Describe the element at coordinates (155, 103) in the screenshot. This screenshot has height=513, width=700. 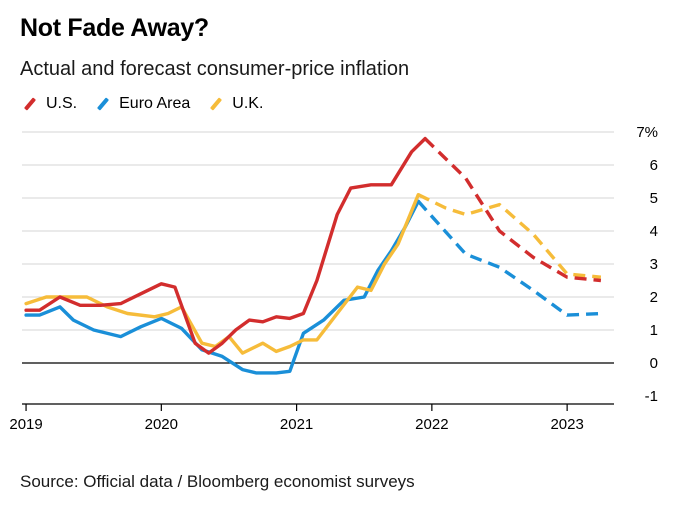
I see `legend-label-euro: Euro Area` at that location.